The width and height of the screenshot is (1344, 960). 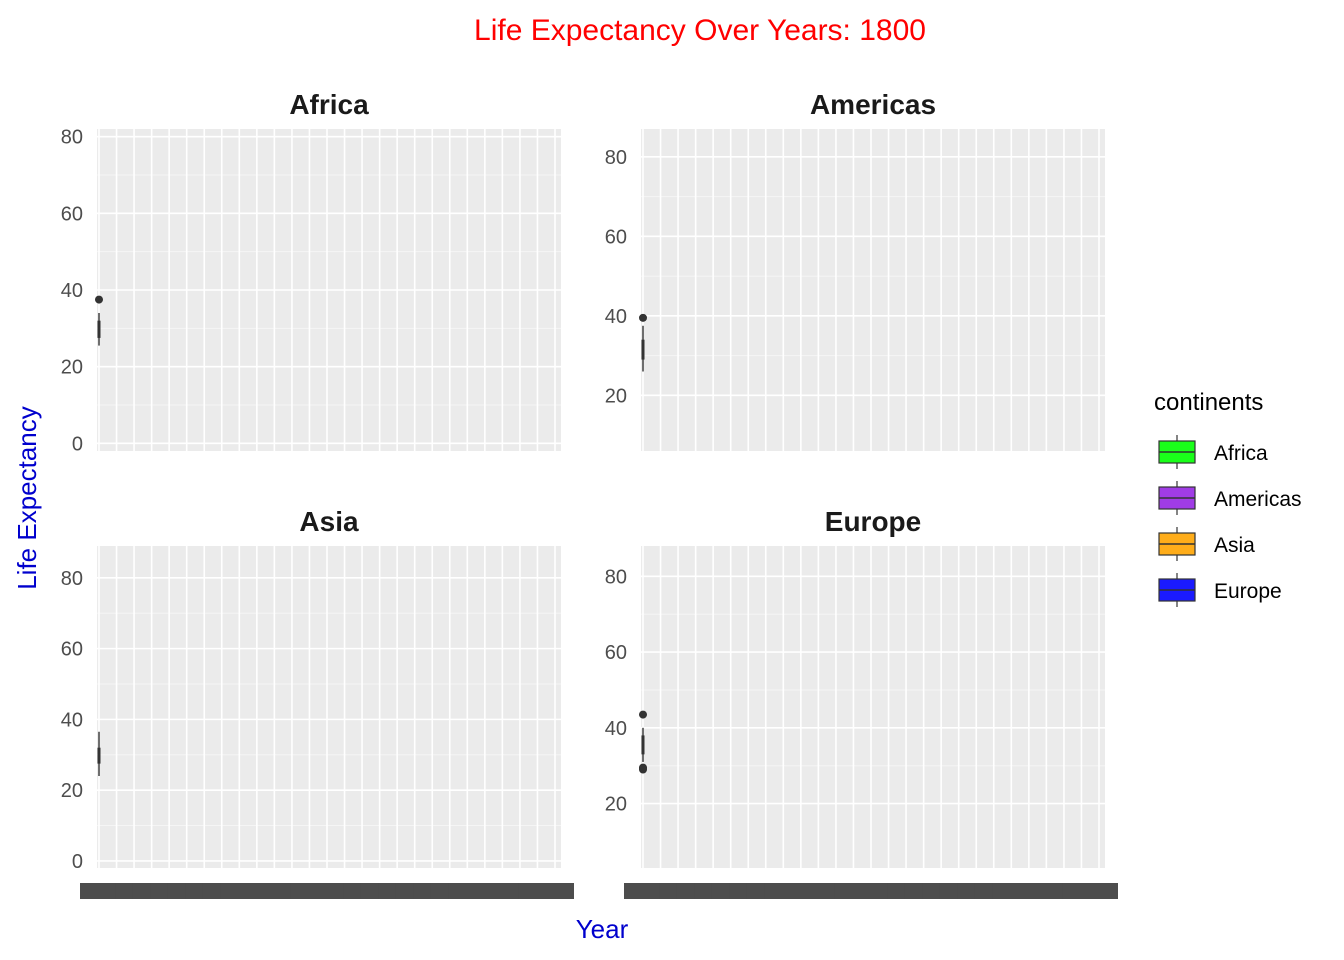 What do you see at coordinates (27, 498) in the screenshot?
I see `y-axis-title: Life Expectancy` at bounding box center [27, 498].